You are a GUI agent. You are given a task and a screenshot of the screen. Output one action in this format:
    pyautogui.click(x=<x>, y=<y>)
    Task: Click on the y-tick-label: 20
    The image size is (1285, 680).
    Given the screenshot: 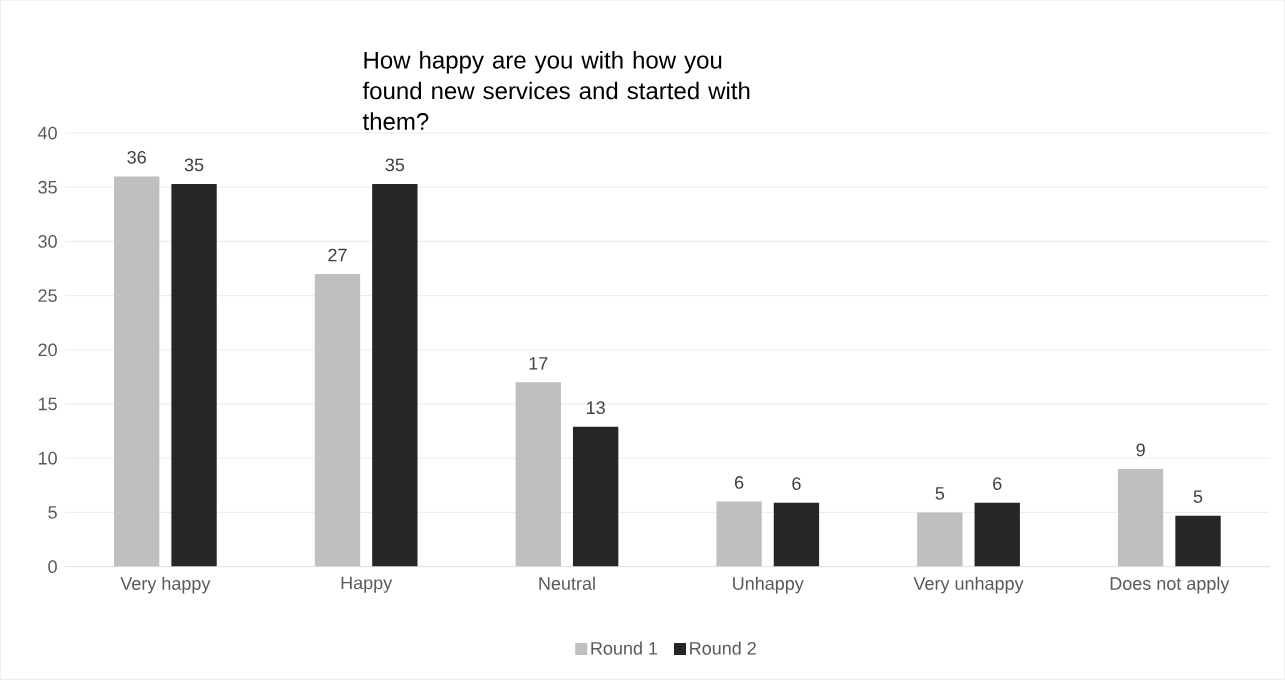 What is the action you would take?
    pyautogui.click(x=47, y=350)
    